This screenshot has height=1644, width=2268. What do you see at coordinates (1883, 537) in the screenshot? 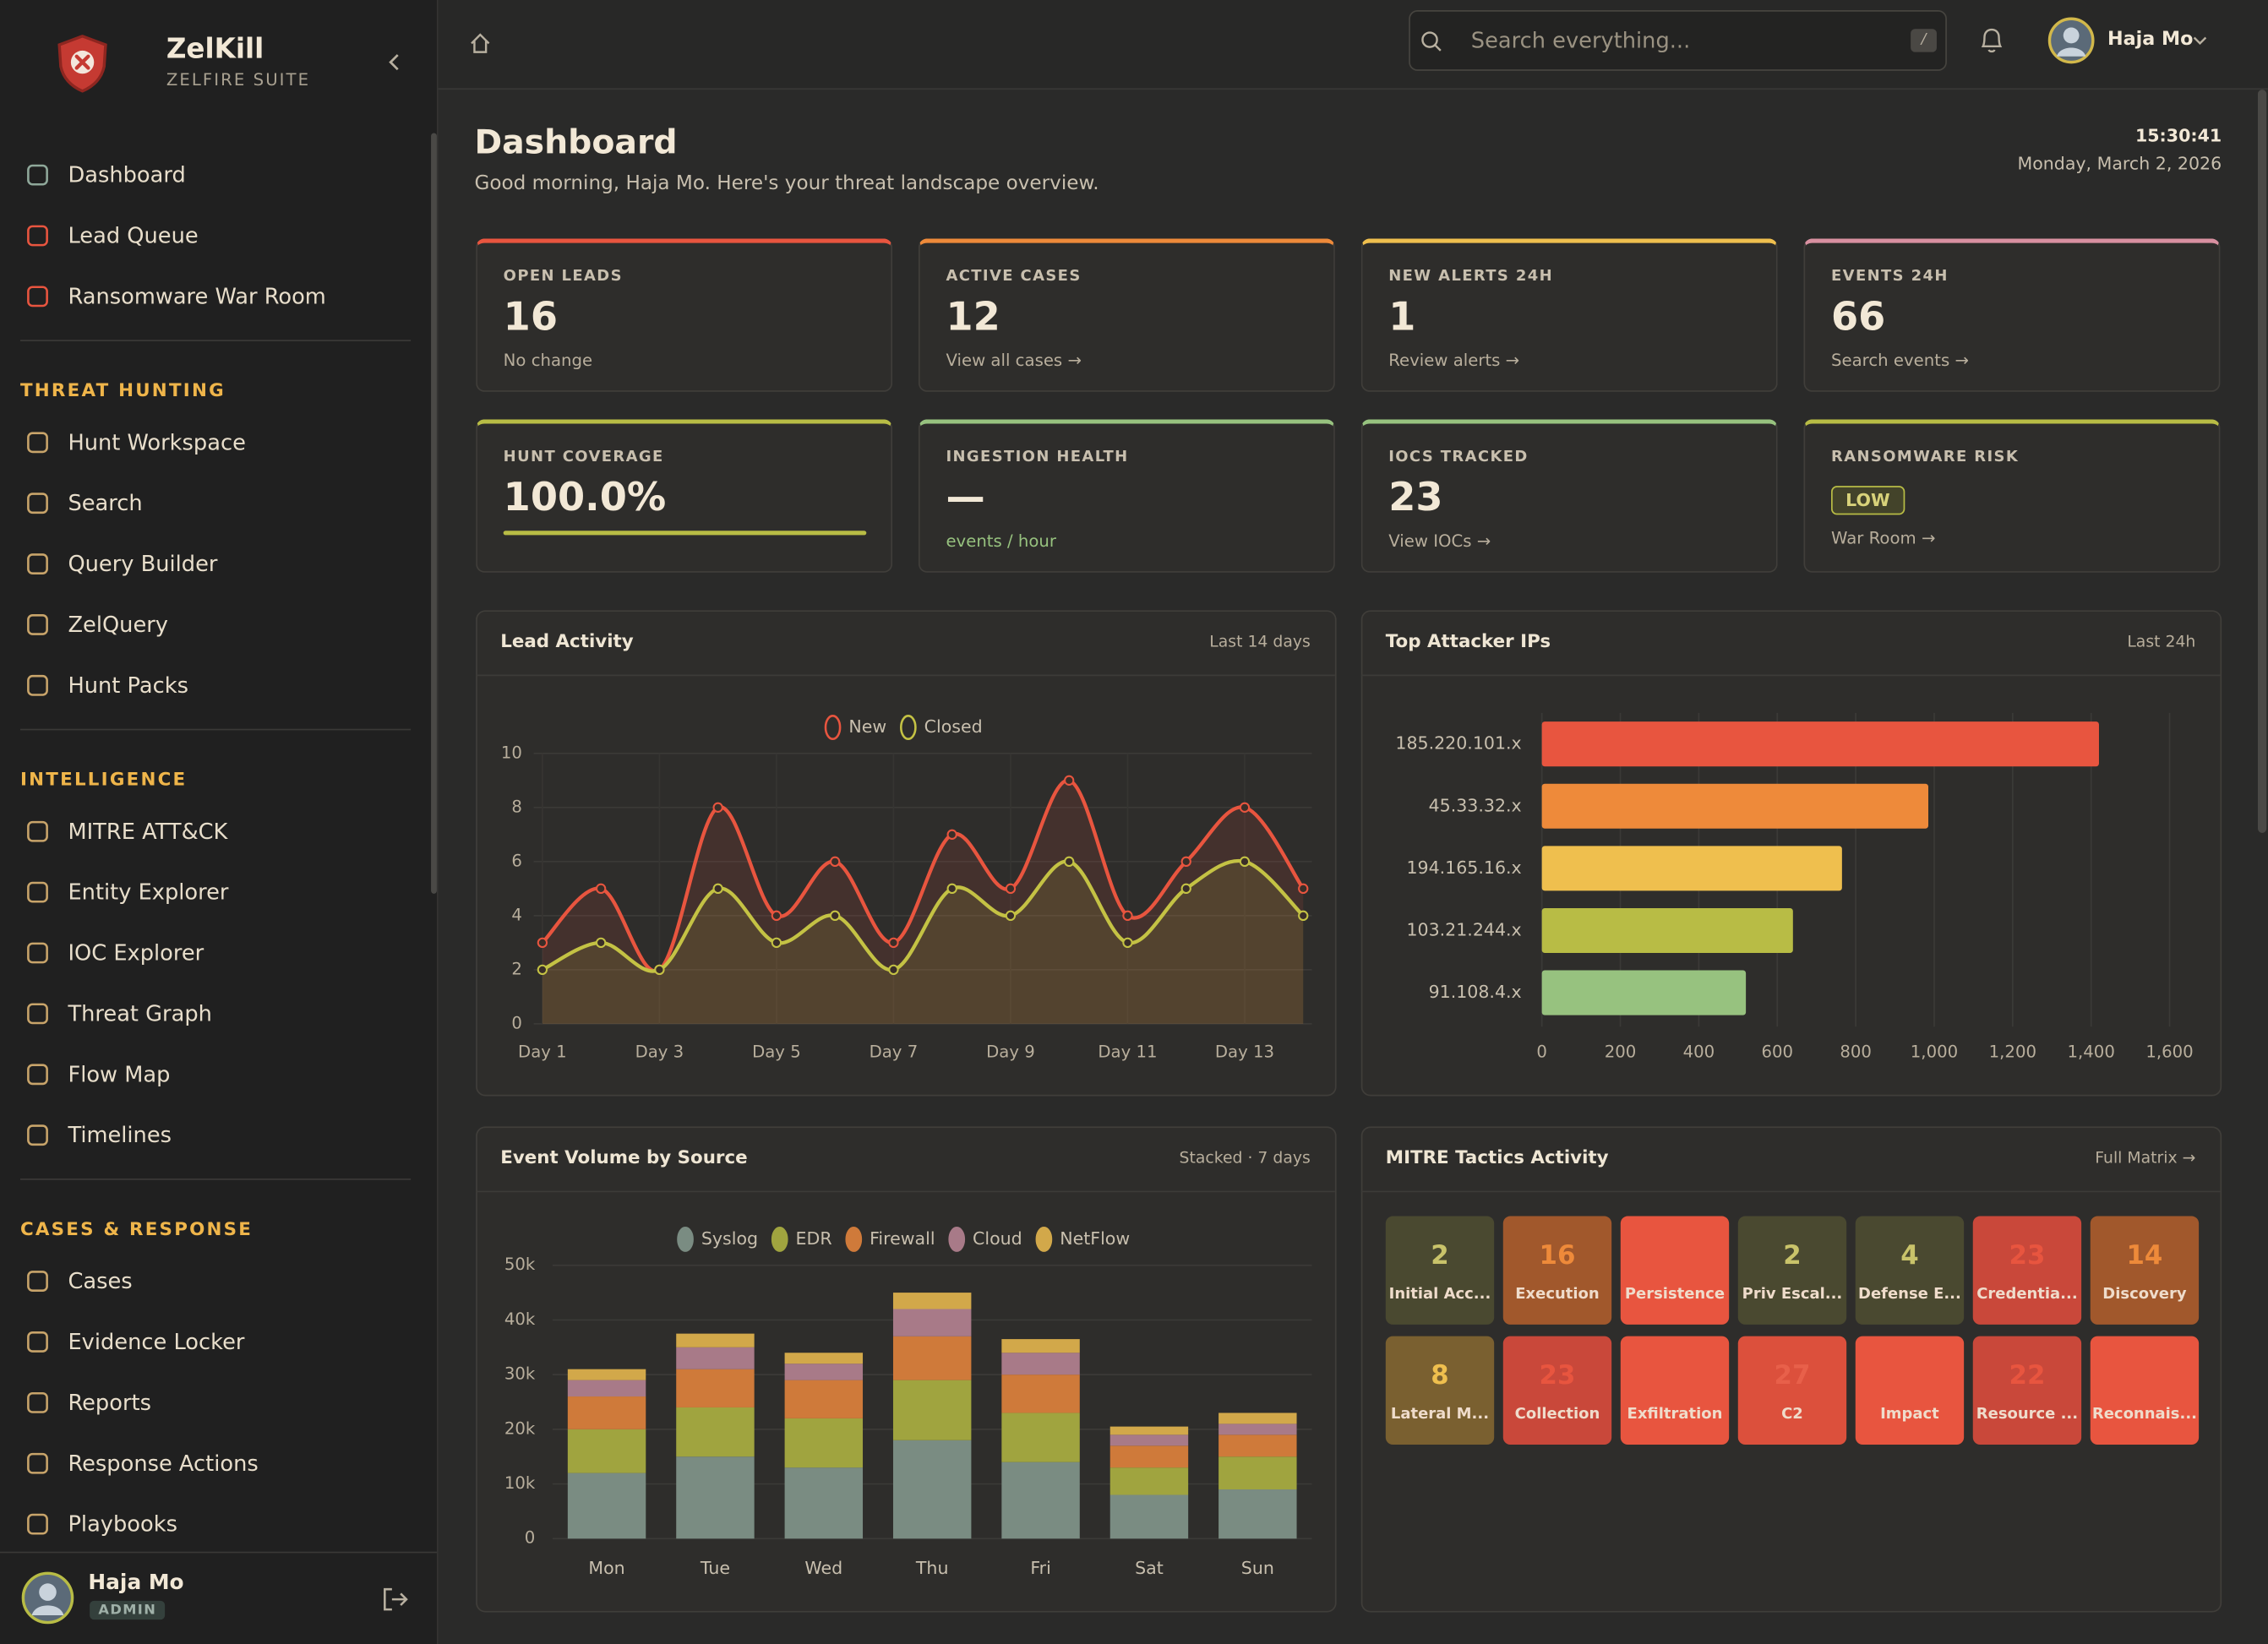
I see `kpi-note: War Room →` at bounding box center [1883, 537].